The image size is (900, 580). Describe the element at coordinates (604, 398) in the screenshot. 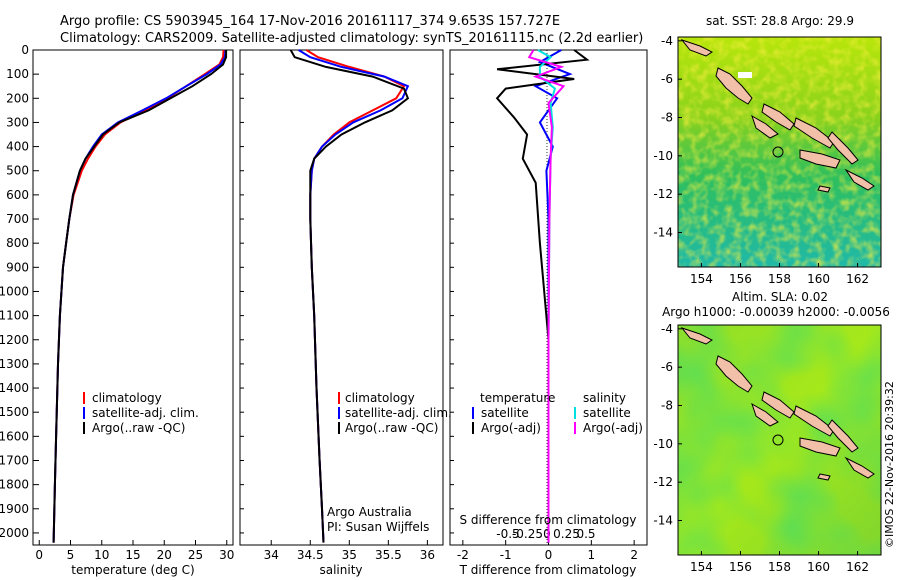

I see `legend-title-salinity: salinity` at that location.